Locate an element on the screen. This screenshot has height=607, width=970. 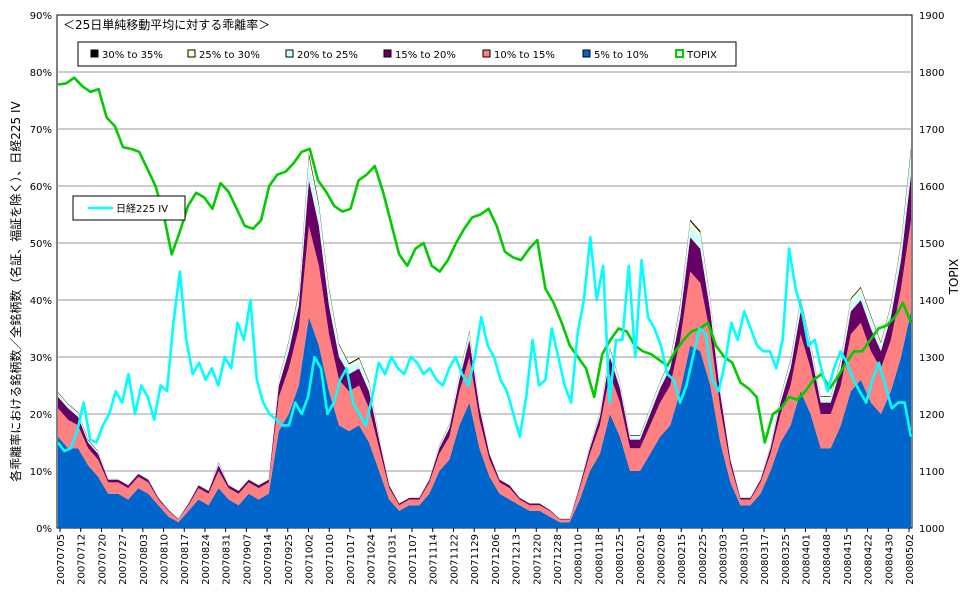
x-tick-label: 20070817 is located at coordinates (185, 559).